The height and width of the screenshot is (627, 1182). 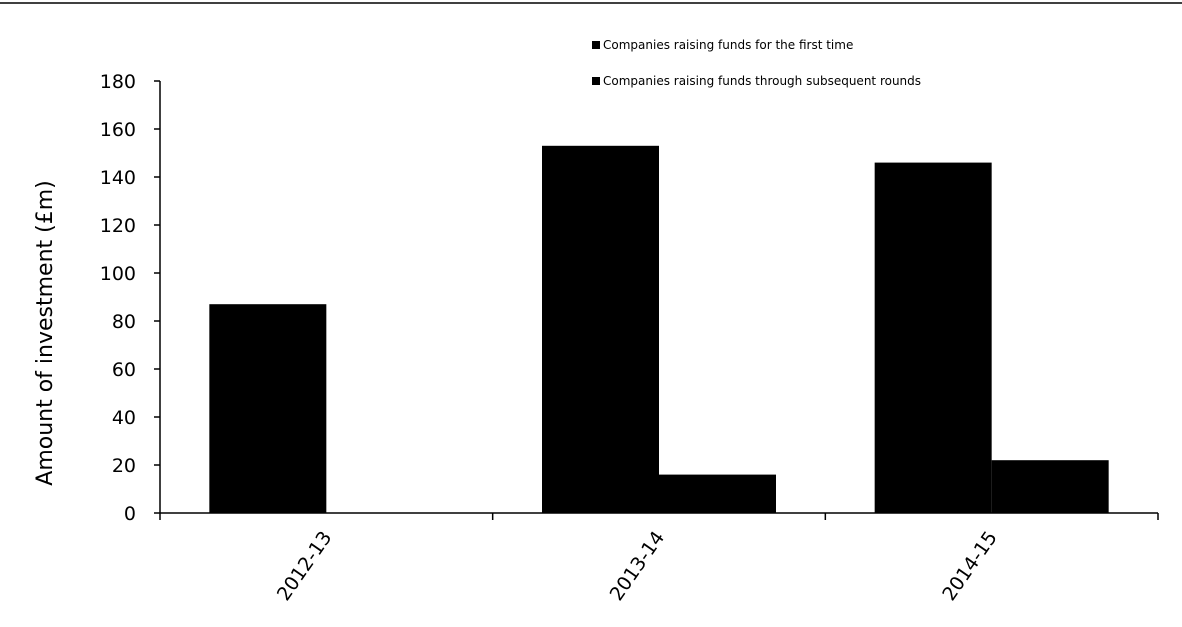 What do you see at coordinates (638, 566) in the screenshot?
I see `x-tick-label: 2013-14` at bounding box center [638, 566].